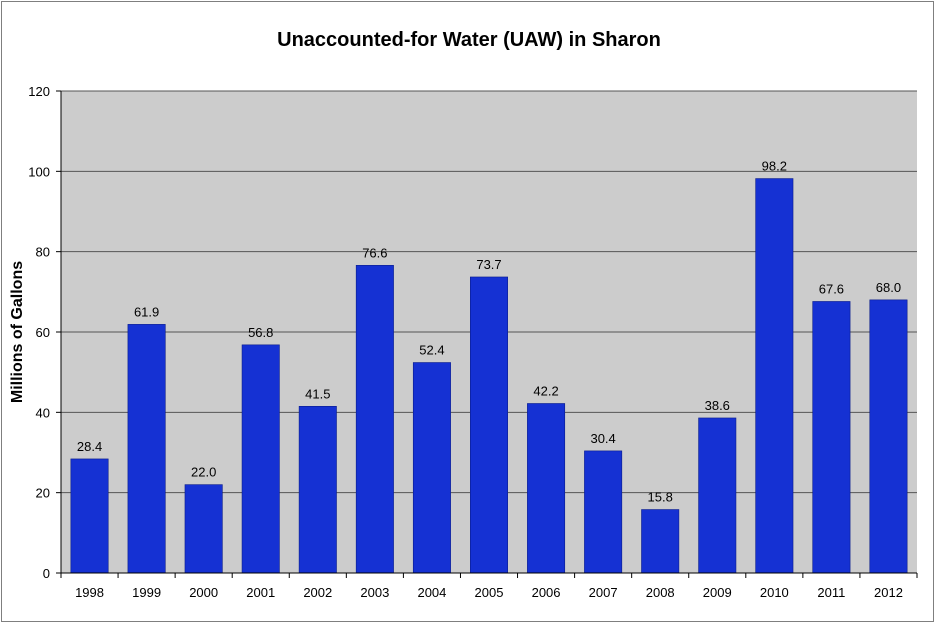 The height and width of the screenshot is (625, 937). Describe the element at coordinates (374, 592) in the screenshot. I see `x-tick-label: 2003` at that location.